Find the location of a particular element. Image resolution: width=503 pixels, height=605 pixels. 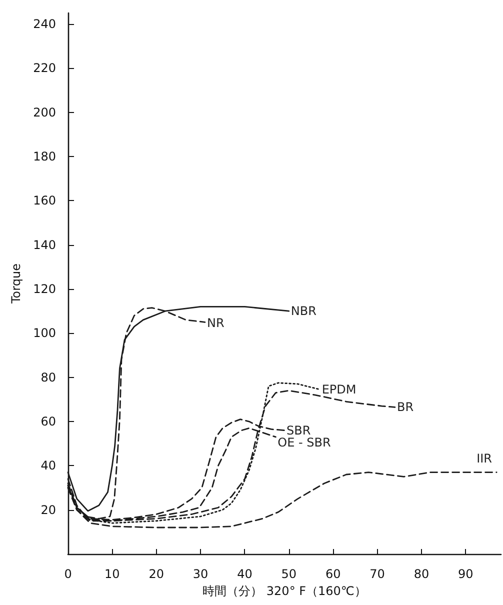

y-tick-label: 80 is located at coordinates (48, 377).